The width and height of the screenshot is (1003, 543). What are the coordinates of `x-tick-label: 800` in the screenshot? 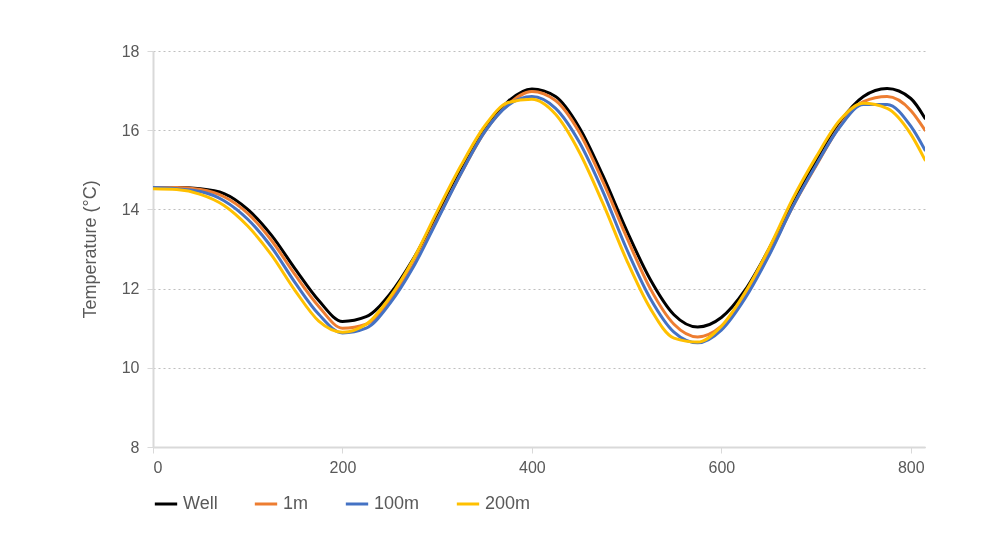 It's located at (911, 467).